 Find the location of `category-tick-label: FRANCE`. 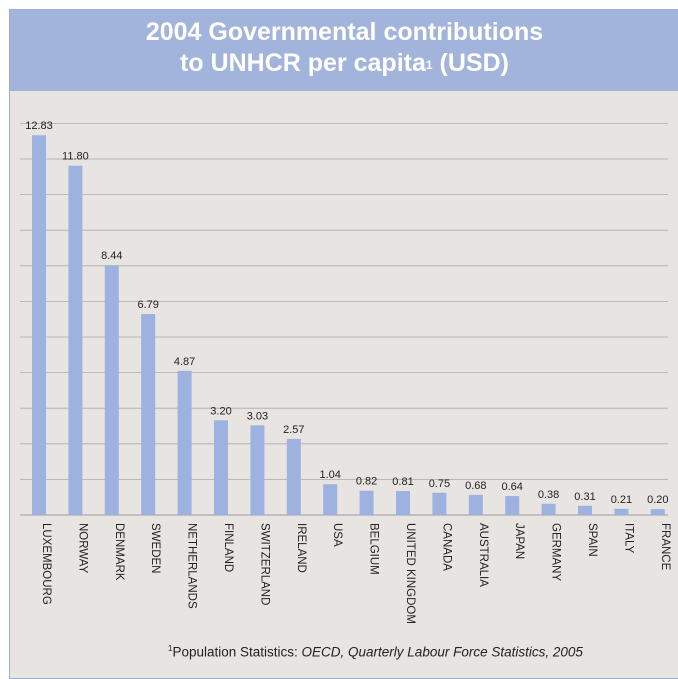

category-tick-label: FRANCE is located at coordinates (665, 547).